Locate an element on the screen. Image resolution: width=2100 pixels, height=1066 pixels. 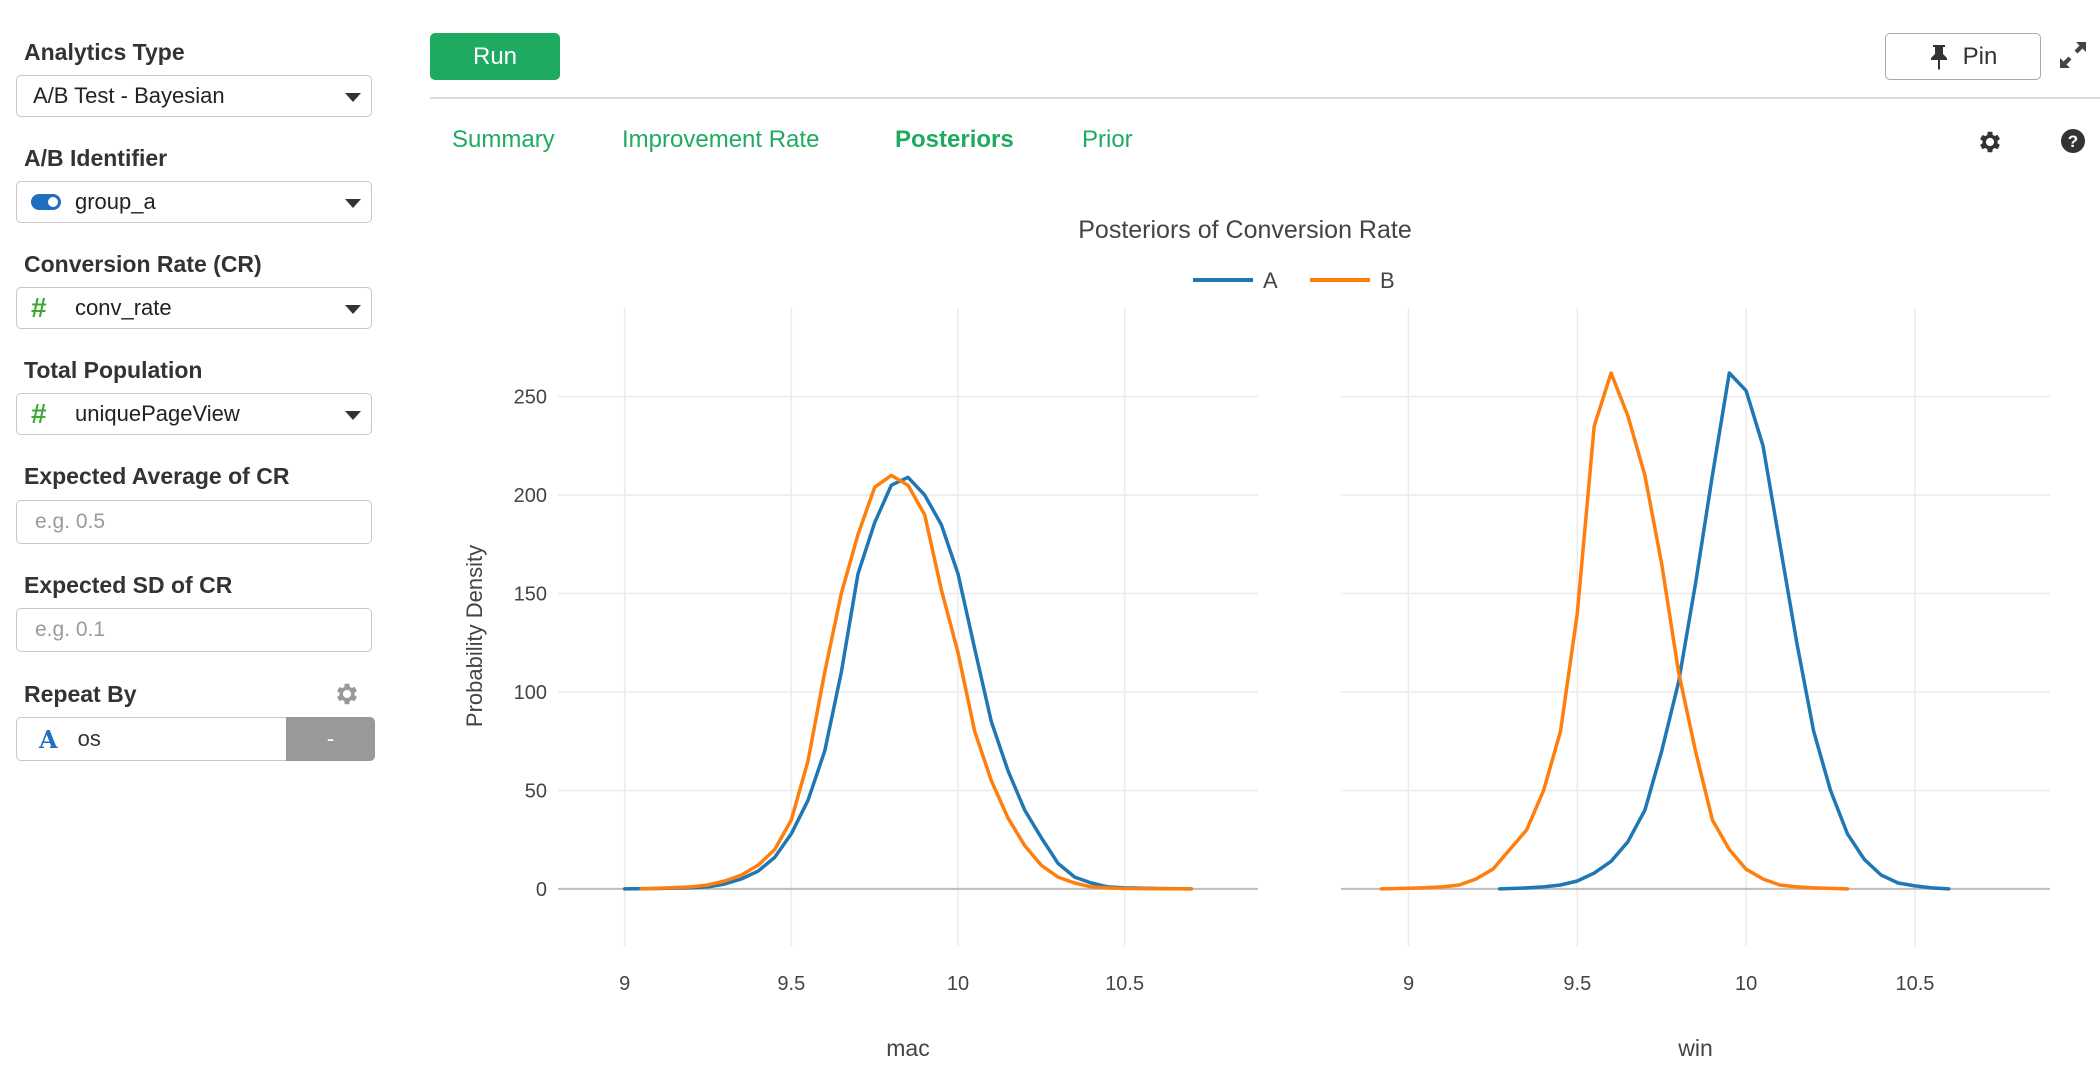
analytics-type-value: A/B Test - Bayesian is located at coordinates (129, 95).